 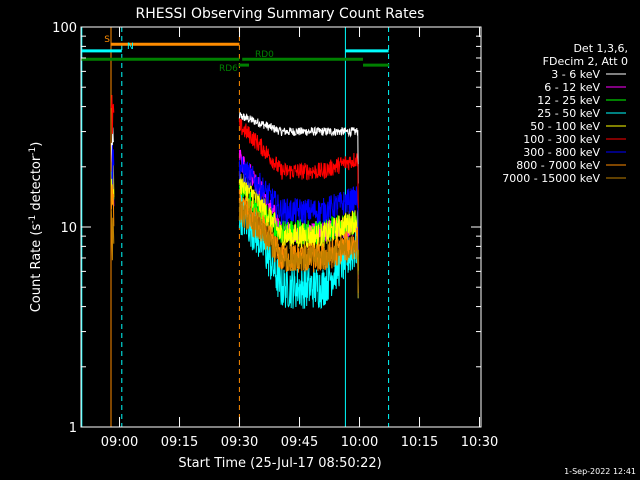 I want to click on legend-header-det: Det 1,3,6,, so click(x=600, y=48).